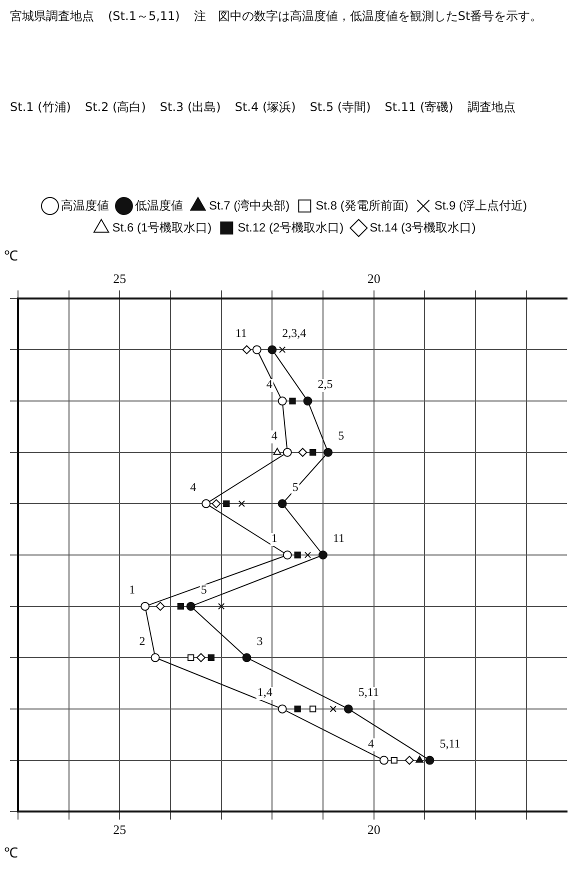 The width and height of the screenshot is (572, 870). Describe the element at coordinates (259, 641) in the screenshot. I see `annotation: 3` at that location.